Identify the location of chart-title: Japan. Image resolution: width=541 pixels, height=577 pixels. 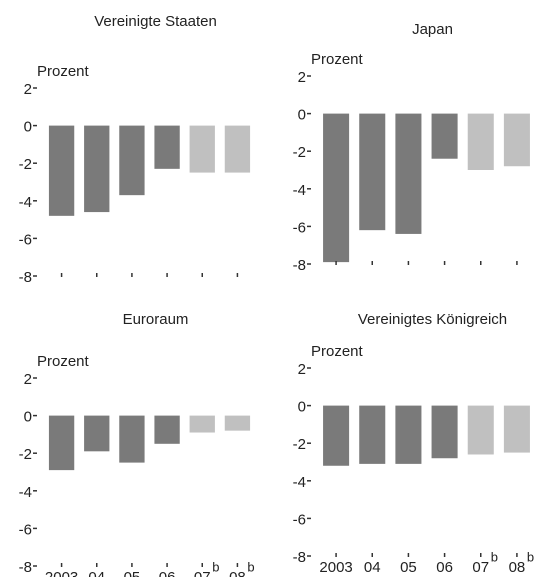
(432, 29).